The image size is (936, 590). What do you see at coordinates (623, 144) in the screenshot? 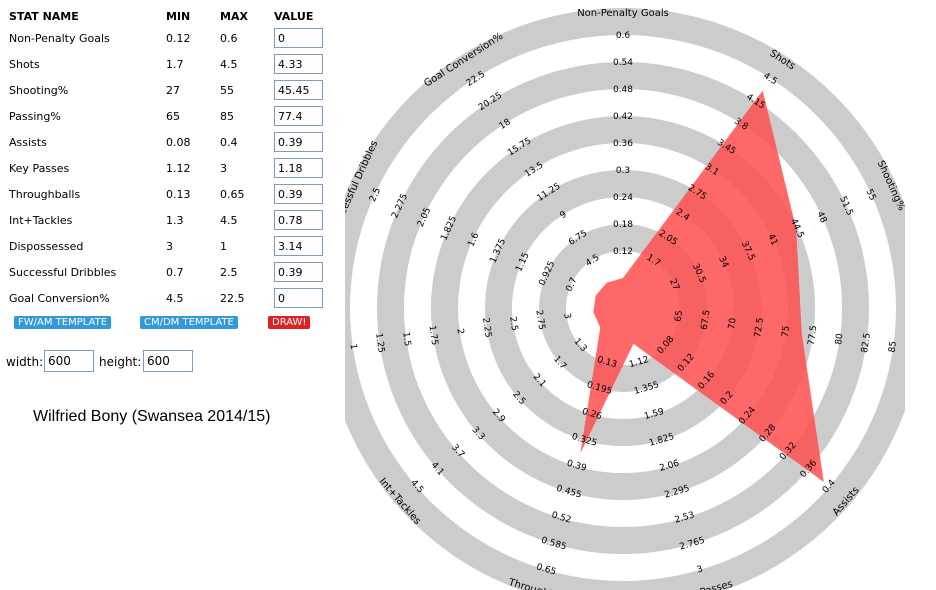
I see `radar-tick-label: 0.36` at bounding box center [623, 144].